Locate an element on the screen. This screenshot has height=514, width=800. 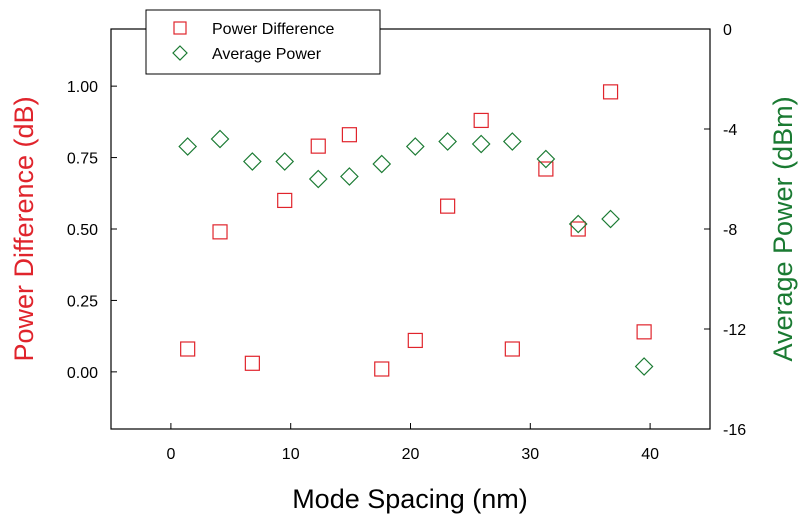
x-axis-title: Mode Spacing (nm) is located at coordinates (410, 499).